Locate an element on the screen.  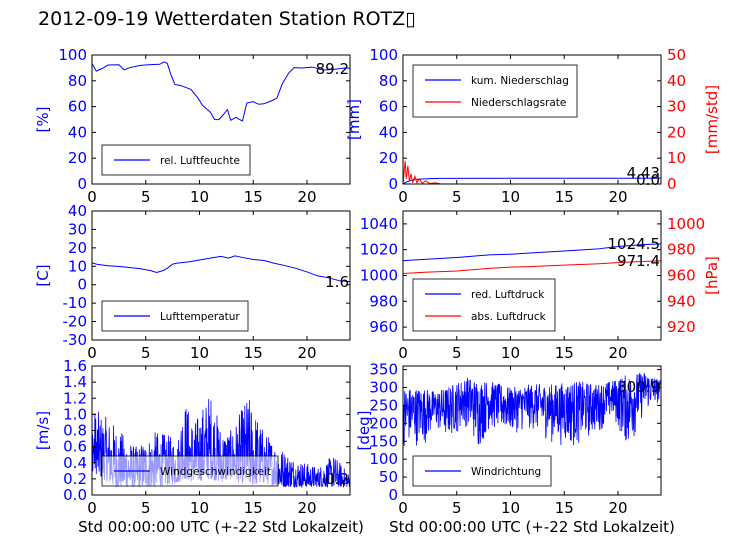
wind-direction-ytick-label: 200 is located at coordinates (383, 423).